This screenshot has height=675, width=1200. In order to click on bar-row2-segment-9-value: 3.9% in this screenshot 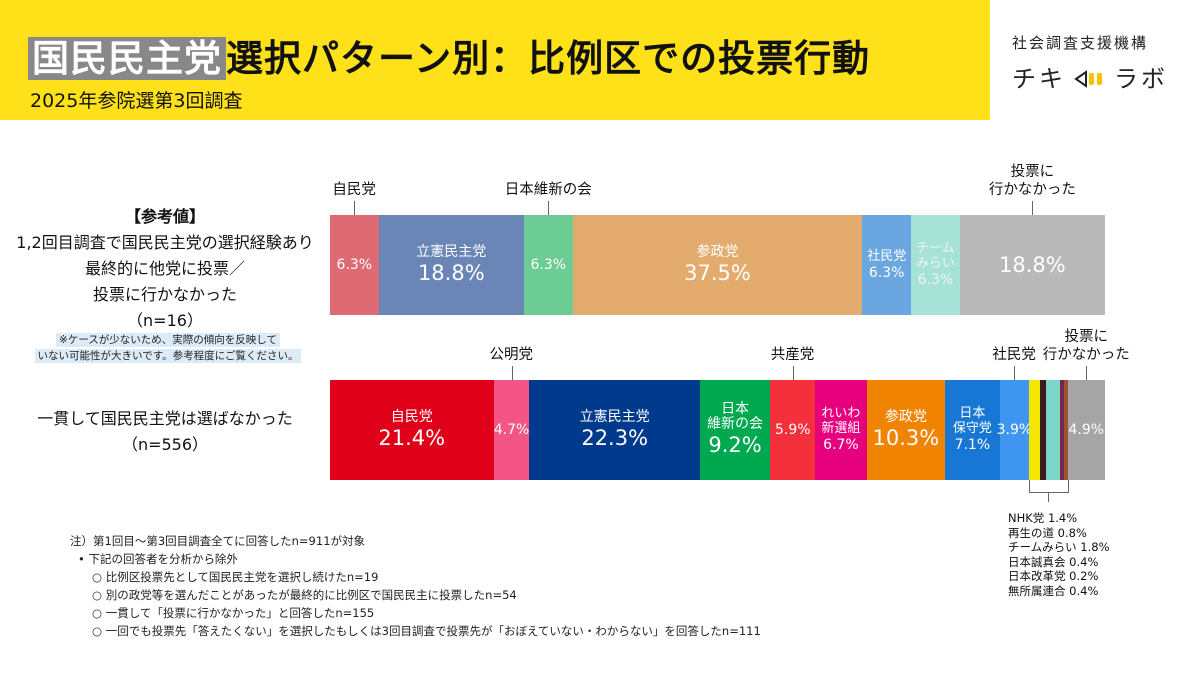, I will do `click(1014, 430)`.